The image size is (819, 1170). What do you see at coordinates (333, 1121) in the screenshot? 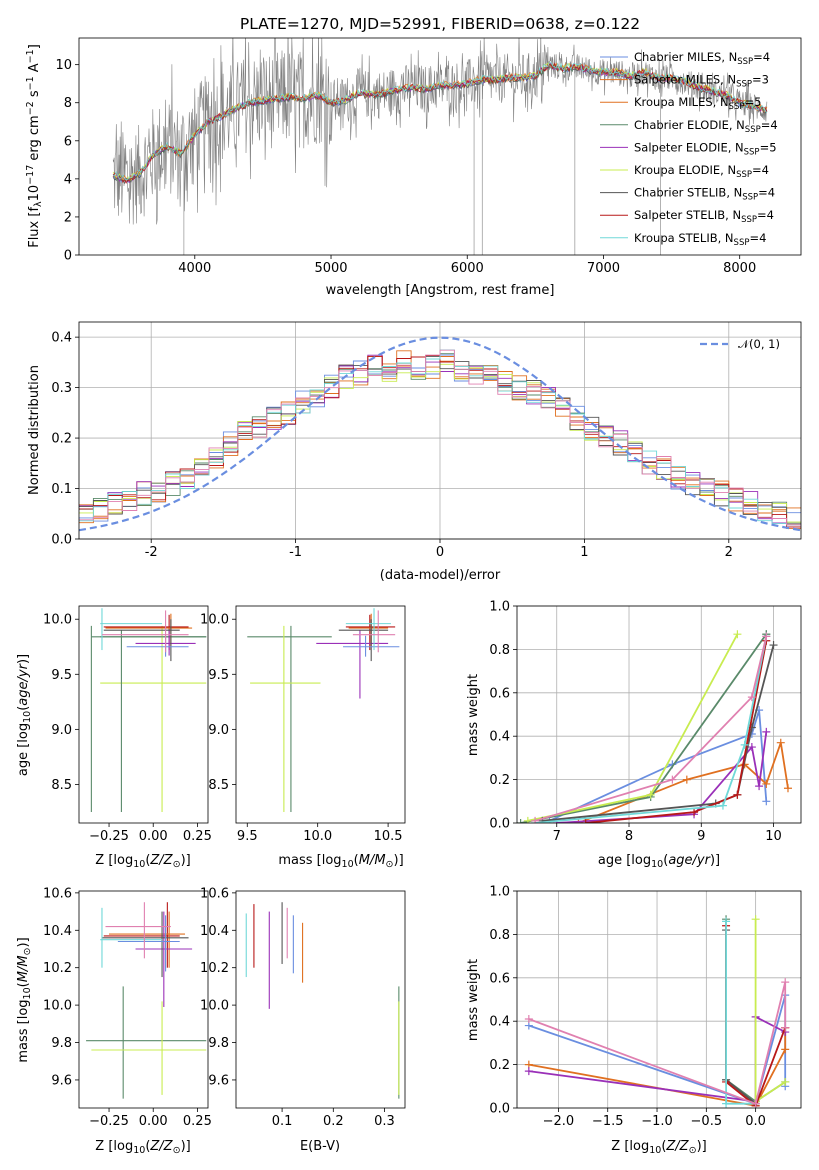
I see `x-tick-label: 0.2` at bounding box center [333, 1121].